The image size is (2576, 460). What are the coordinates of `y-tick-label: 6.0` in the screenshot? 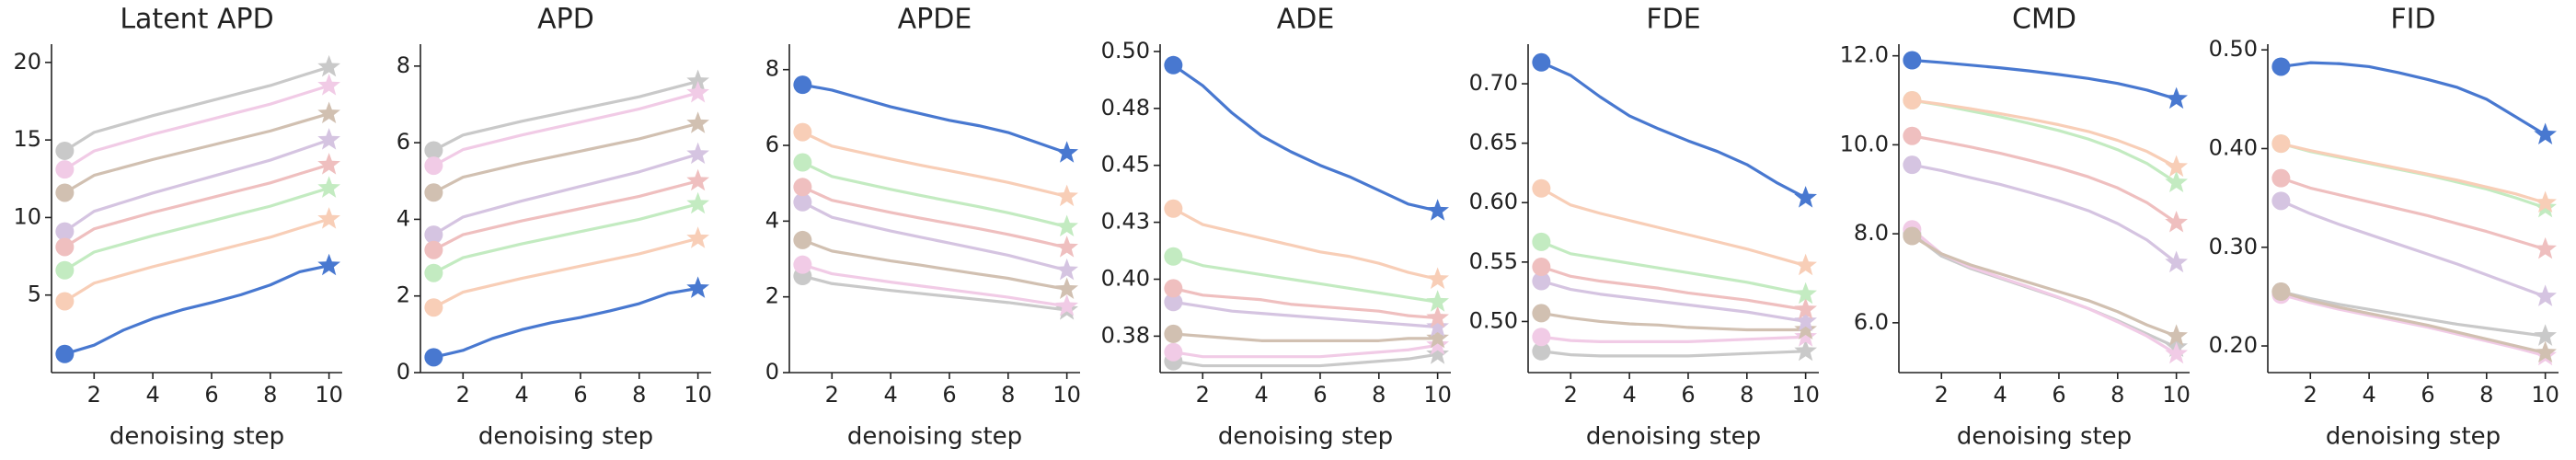 It's located at (1871, 322).